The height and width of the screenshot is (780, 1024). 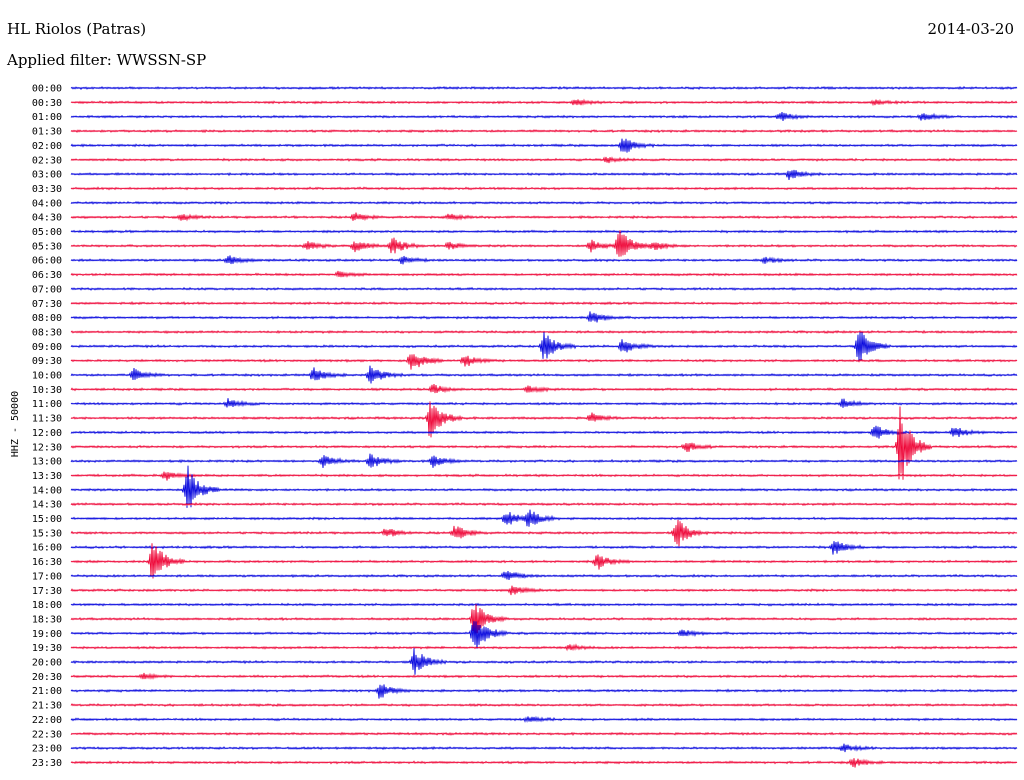 What do you see at coordinates (47, 390) in the screenshot?
I see `row-label: 10:30` at bounding box center [47, 390].